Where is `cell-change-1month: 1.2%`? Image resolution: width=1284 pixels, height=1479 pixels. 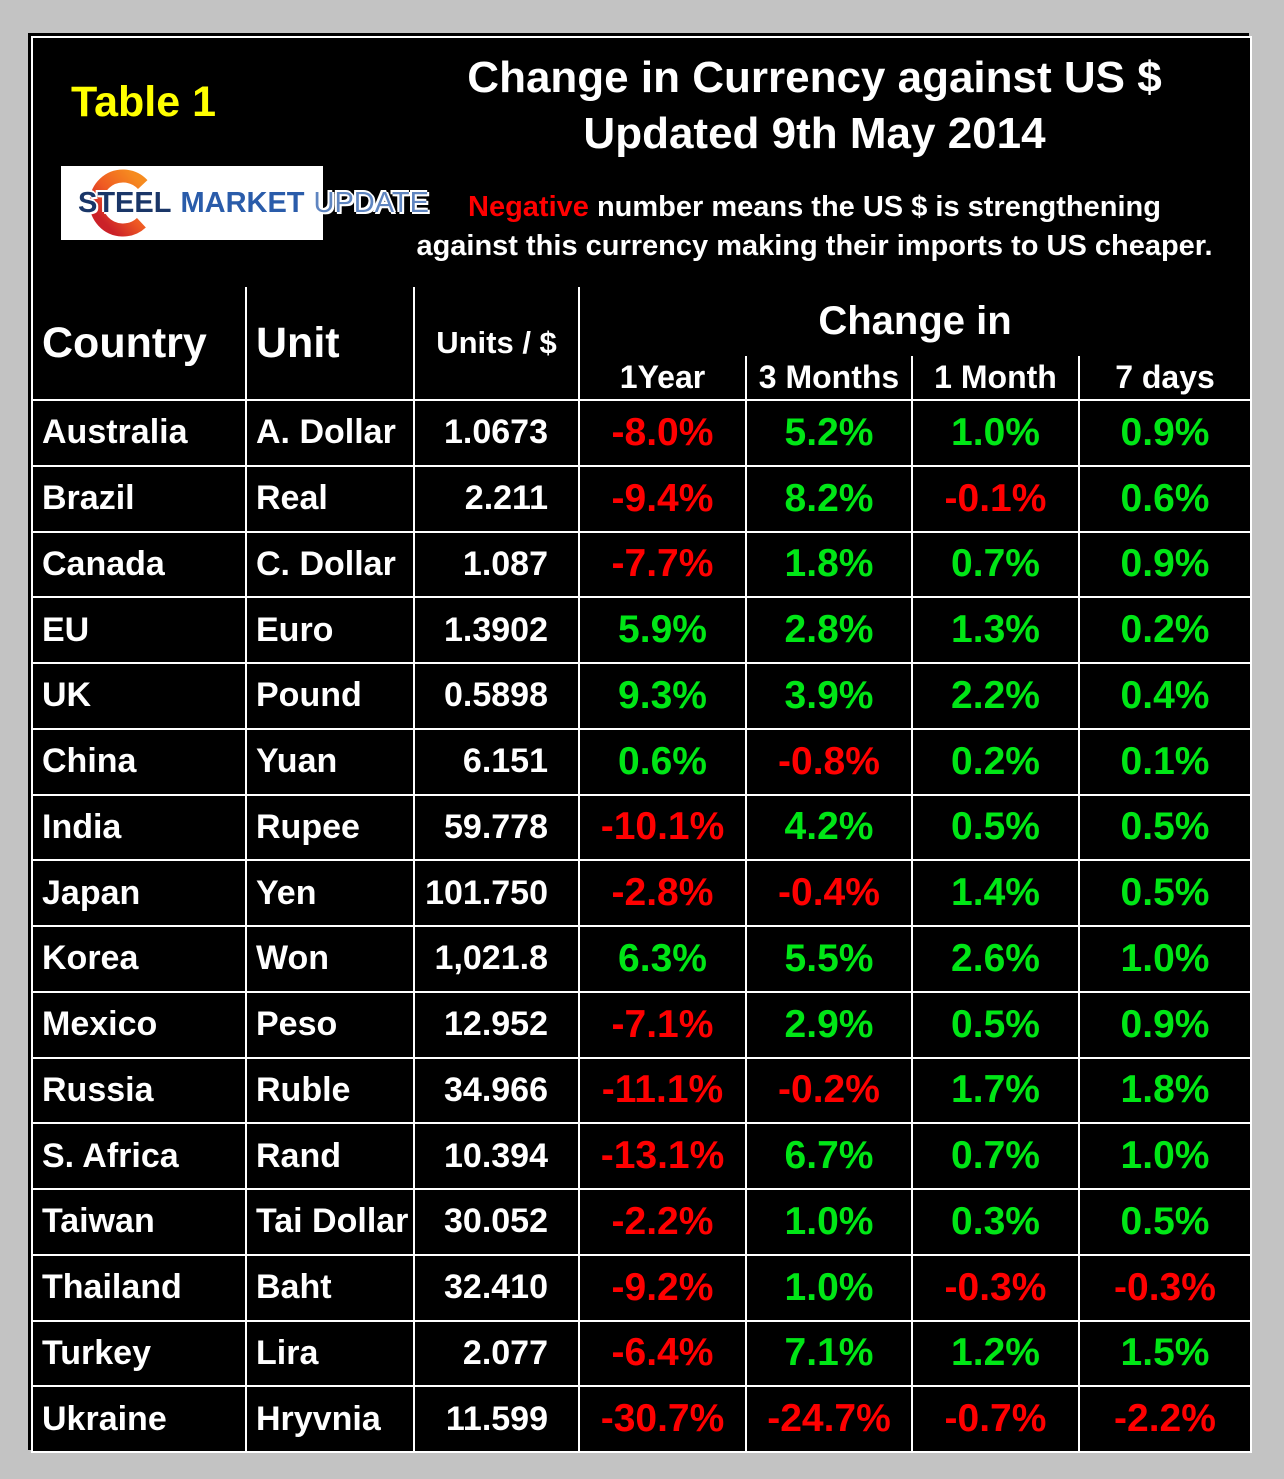 cell-change-1month: 1.2% is located at coordinates (996, 1352).